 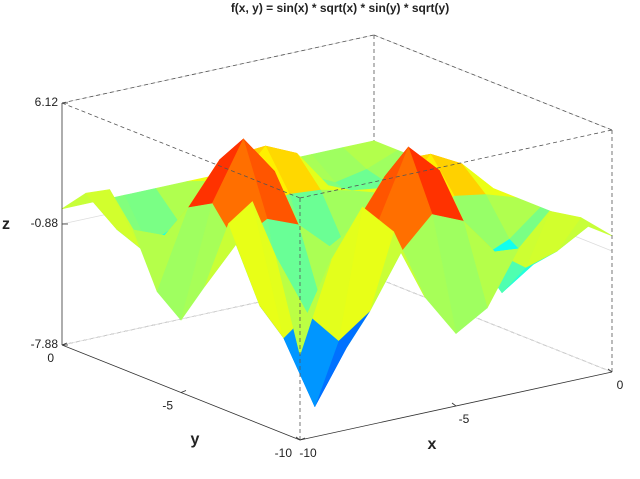 I want to click on z-tick-label: -7.88, so click(x=45, y=344).